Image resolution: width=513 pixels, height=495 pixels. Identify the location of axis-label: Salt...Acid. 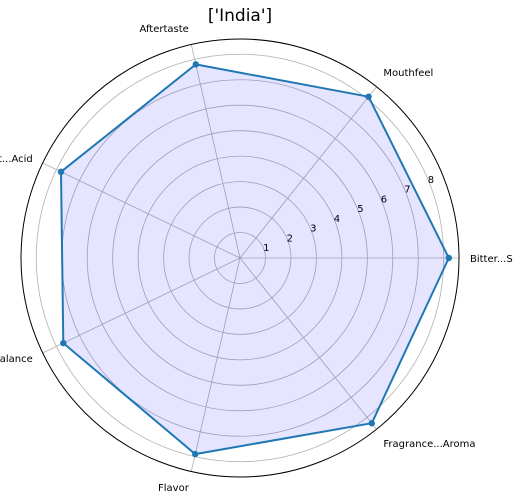
(16, 159).